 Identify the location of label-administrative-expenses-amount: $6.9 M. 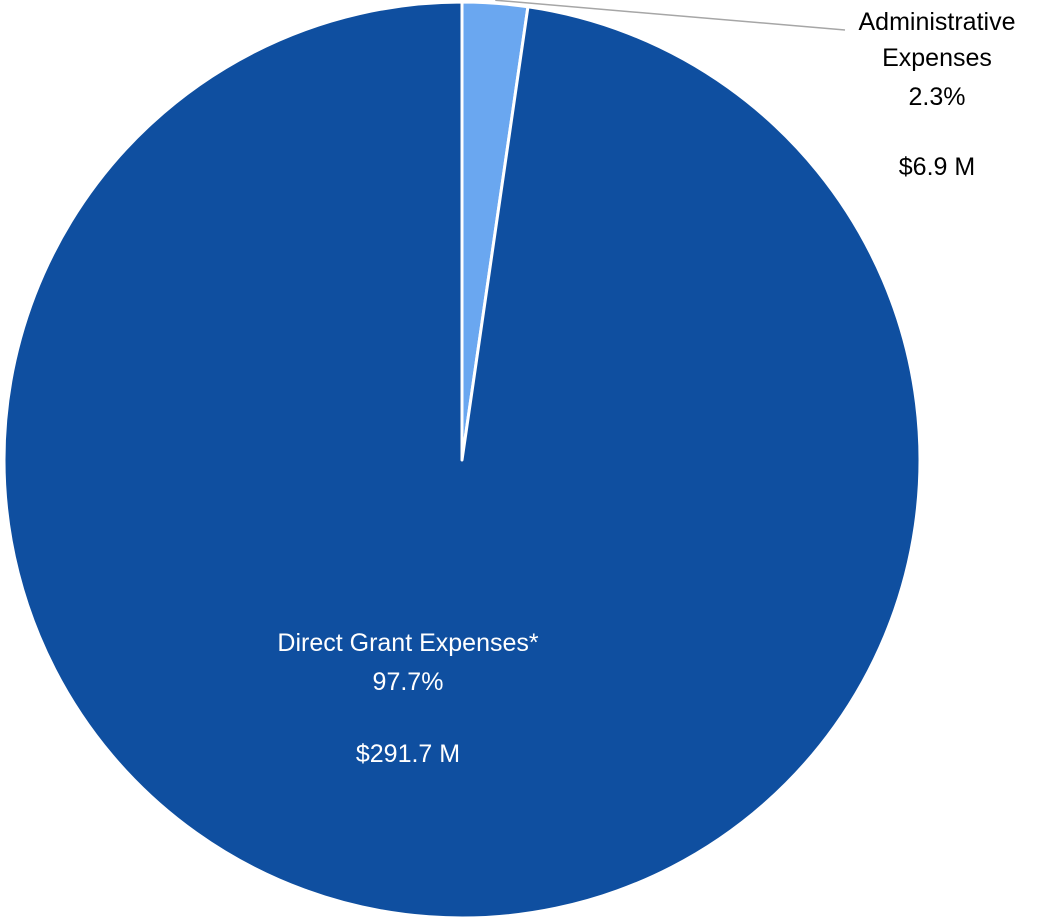
(937, 167).